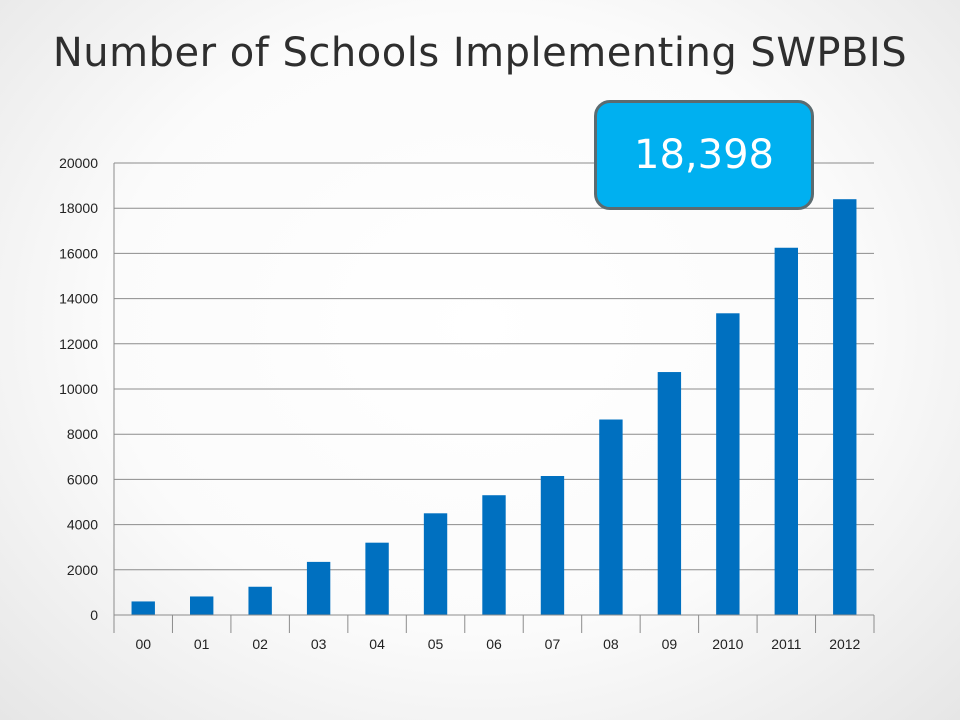 The width and height of the screenshot is (960, 720). What do you see at coordinates (78, 208) in the screenshot?
I see `y-tick-label: 18000` at bounding box center [78, 208].